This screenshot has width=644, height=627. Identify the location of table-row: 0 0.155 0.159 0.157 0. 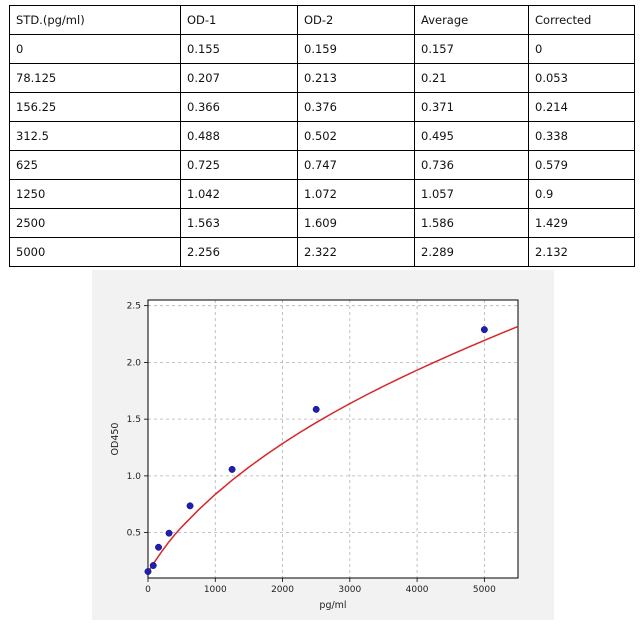
(322, 49).